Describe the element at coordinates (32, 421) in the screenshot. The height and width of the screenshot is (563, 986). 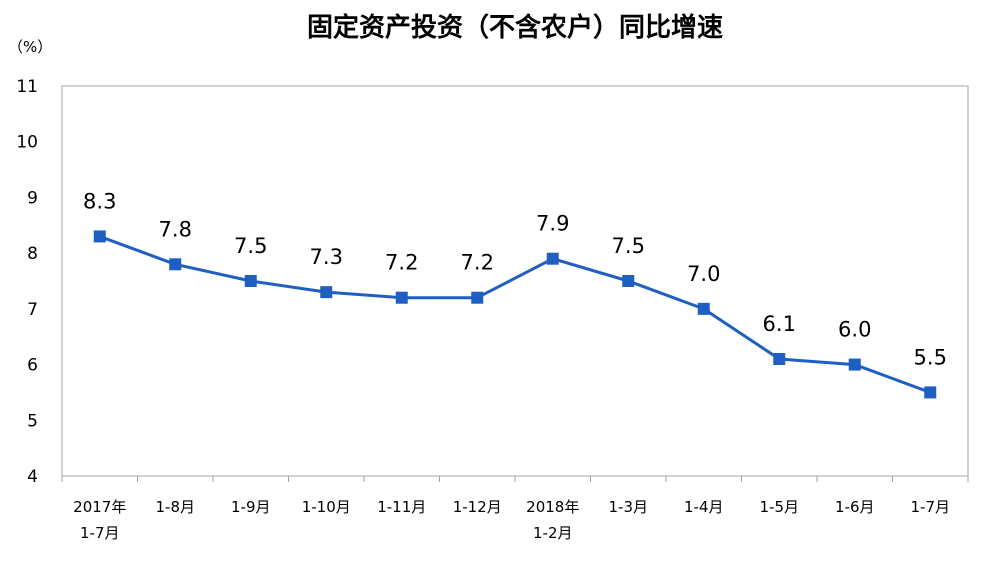
I see `y-tick-label: 5` at that location.